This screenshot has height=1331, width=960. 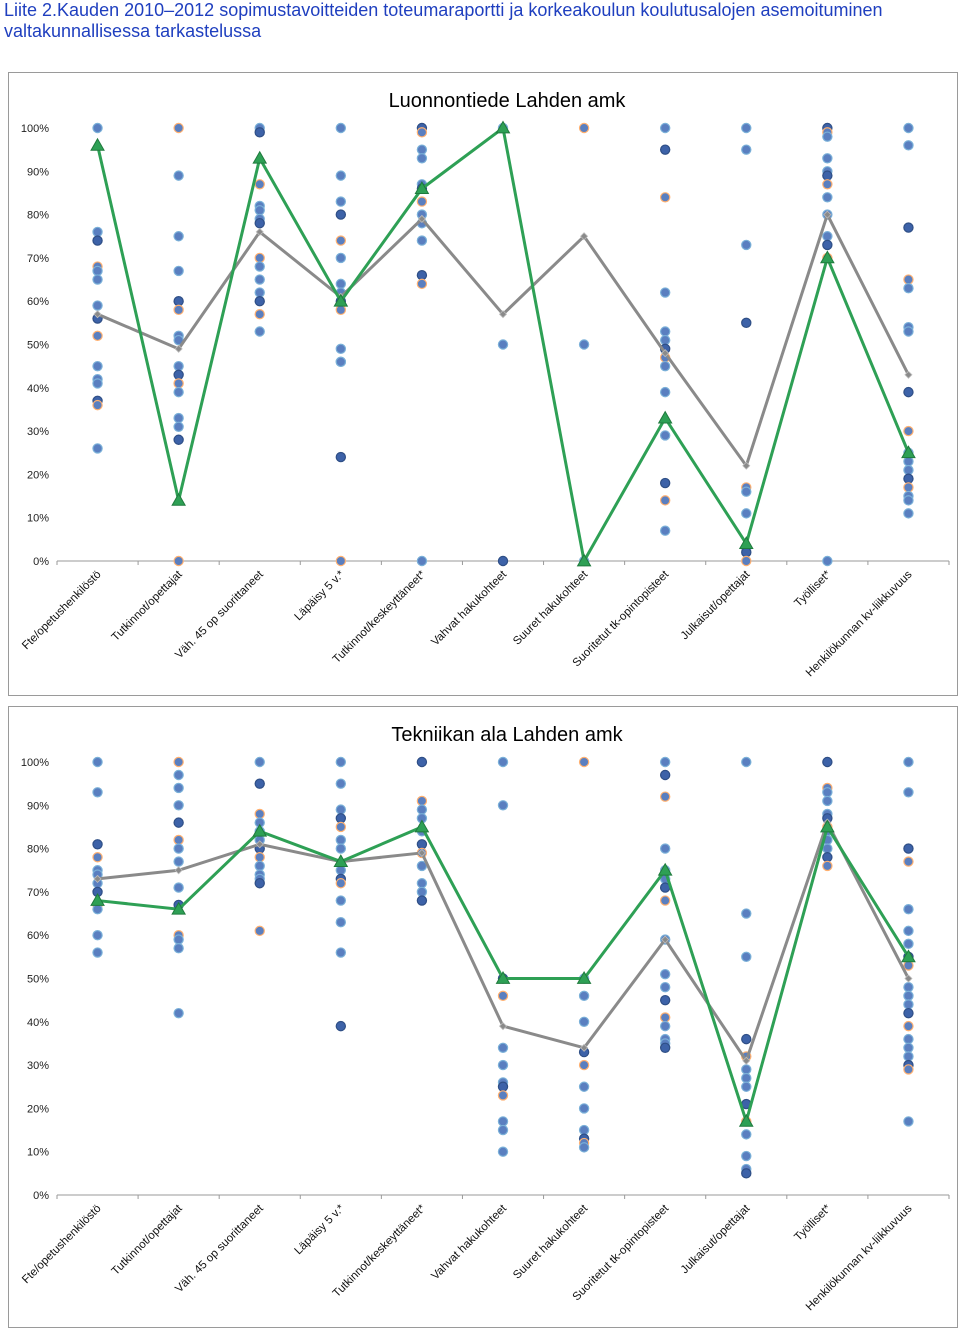 I want to click on chart-title: Tekniikan ala Lahden amk, so click(x=507, y=735).